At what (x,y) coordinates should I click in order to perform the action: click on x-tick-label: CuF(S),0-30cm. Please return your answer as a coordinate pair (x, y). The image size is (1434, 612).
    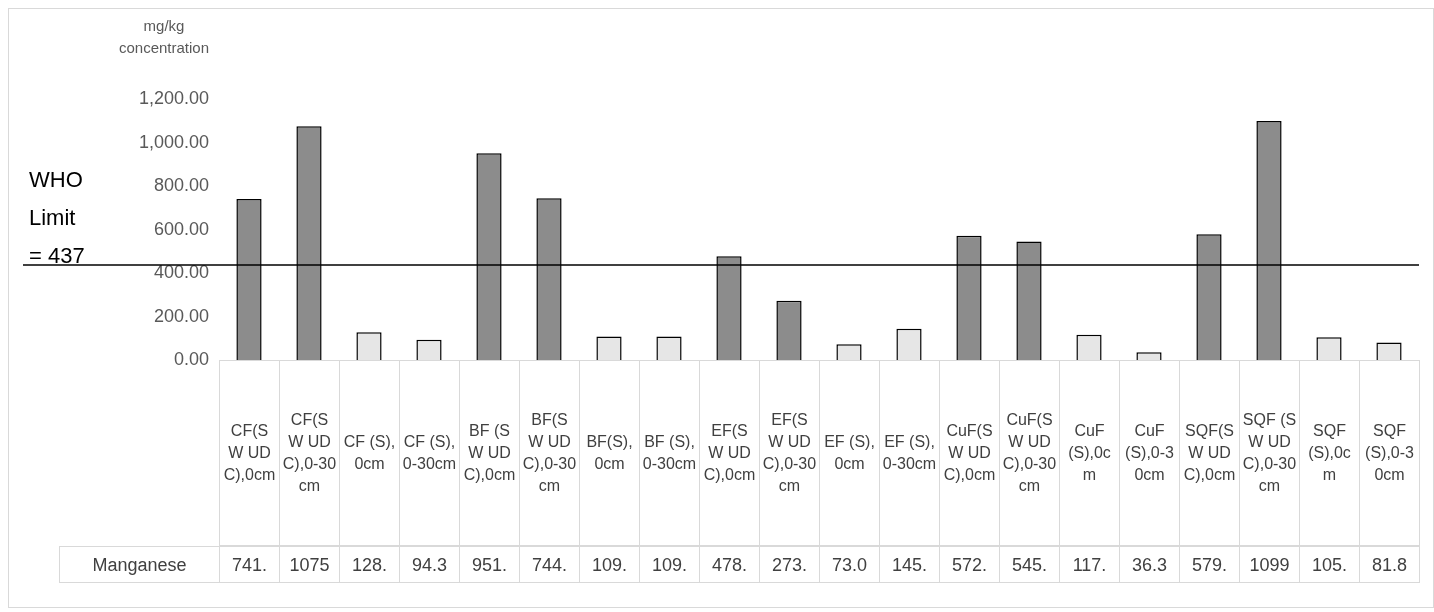
    Looking at the image, I should click on (1149, 453).